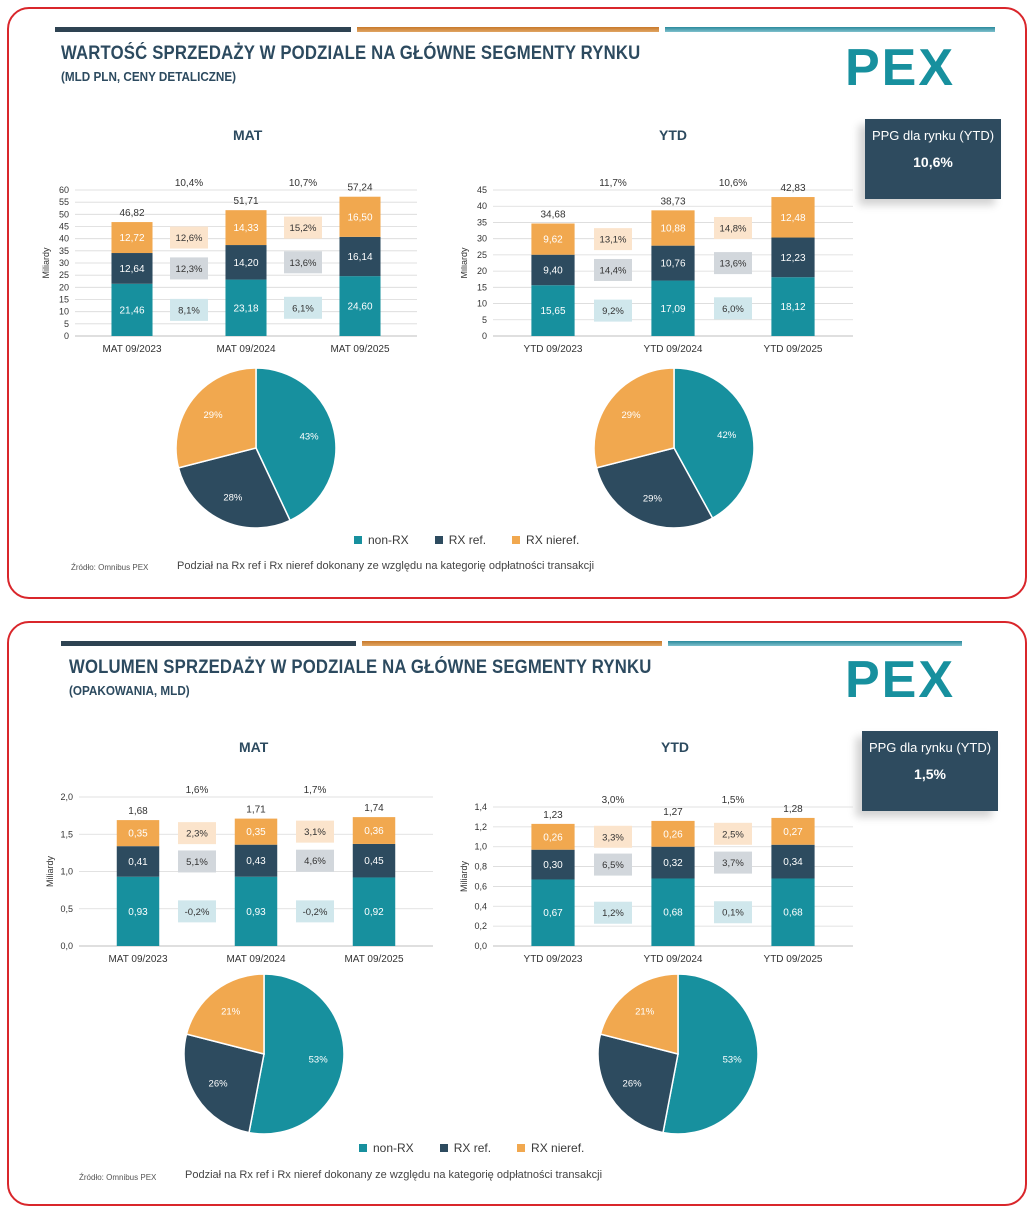 This screenshot has width=1035, height=1211. I want to click on x-tick-label: YTD 09/2024, so click(673, 959).